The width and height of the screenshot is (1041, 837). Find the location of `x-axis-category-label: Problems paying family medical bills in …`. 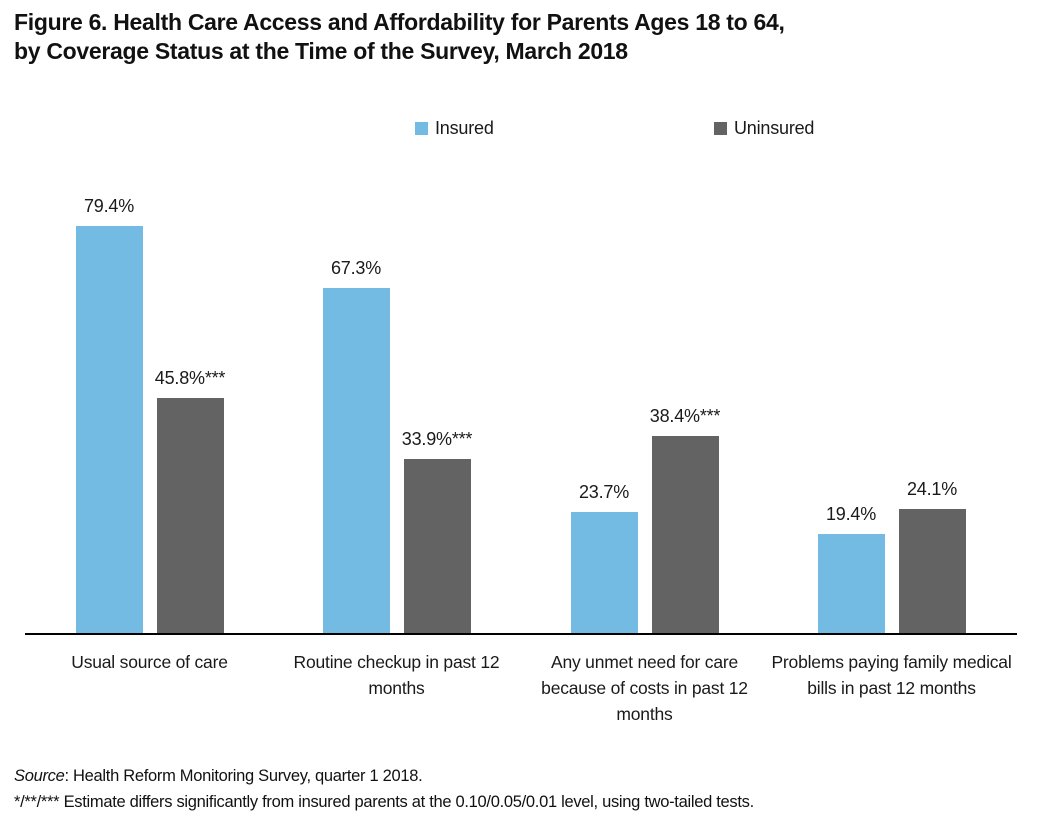

x-axis-category-label: Problems paying family medical bills in … is located at coordinates (891, 675).